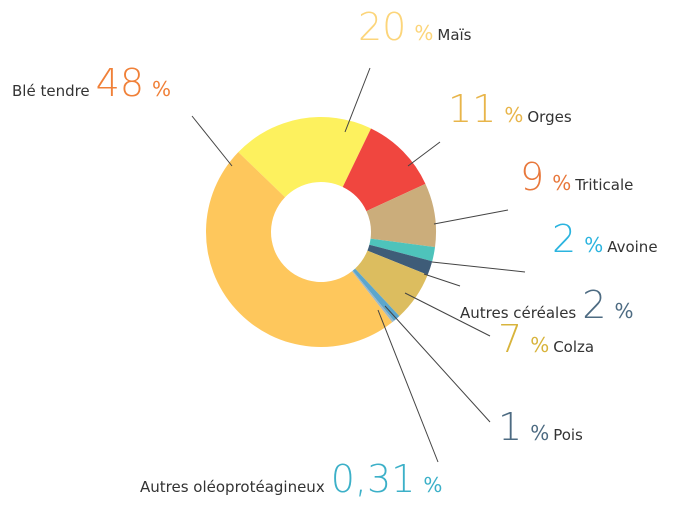 The height and width of the screenshot is (528, 694). I want to click on value-label: 9, so click(532, 177).